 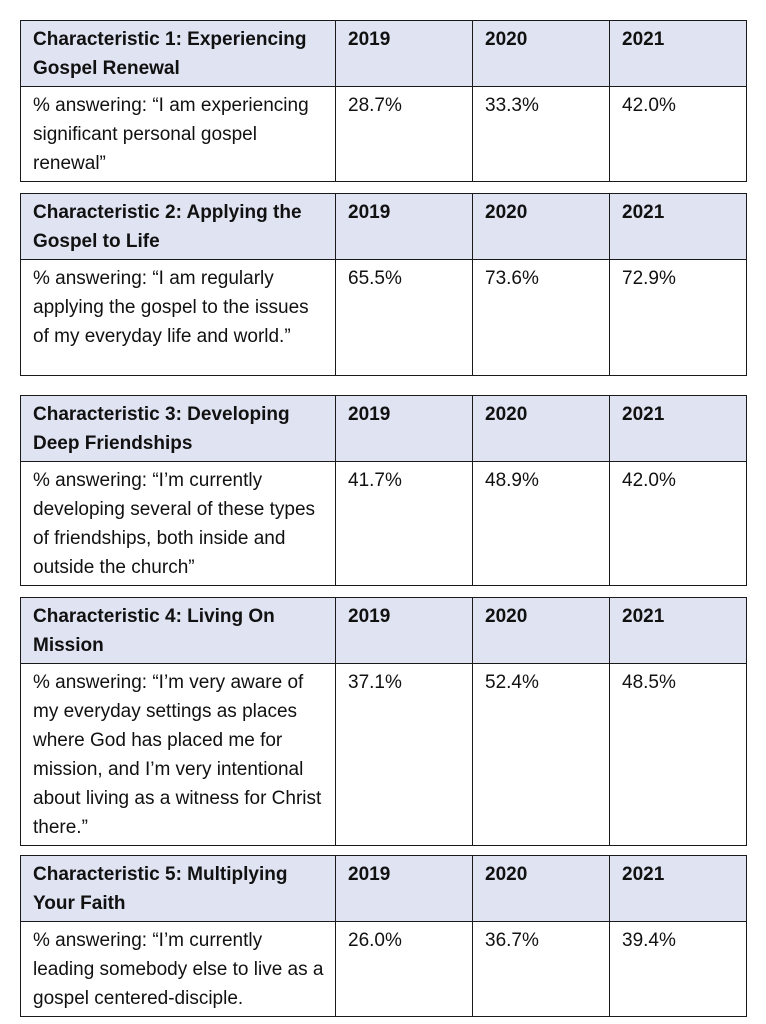 What do you see at coordinates (541, 317) in the screenshot?
I see `value-2020: 73.6%` at bounding box center [541, 317].